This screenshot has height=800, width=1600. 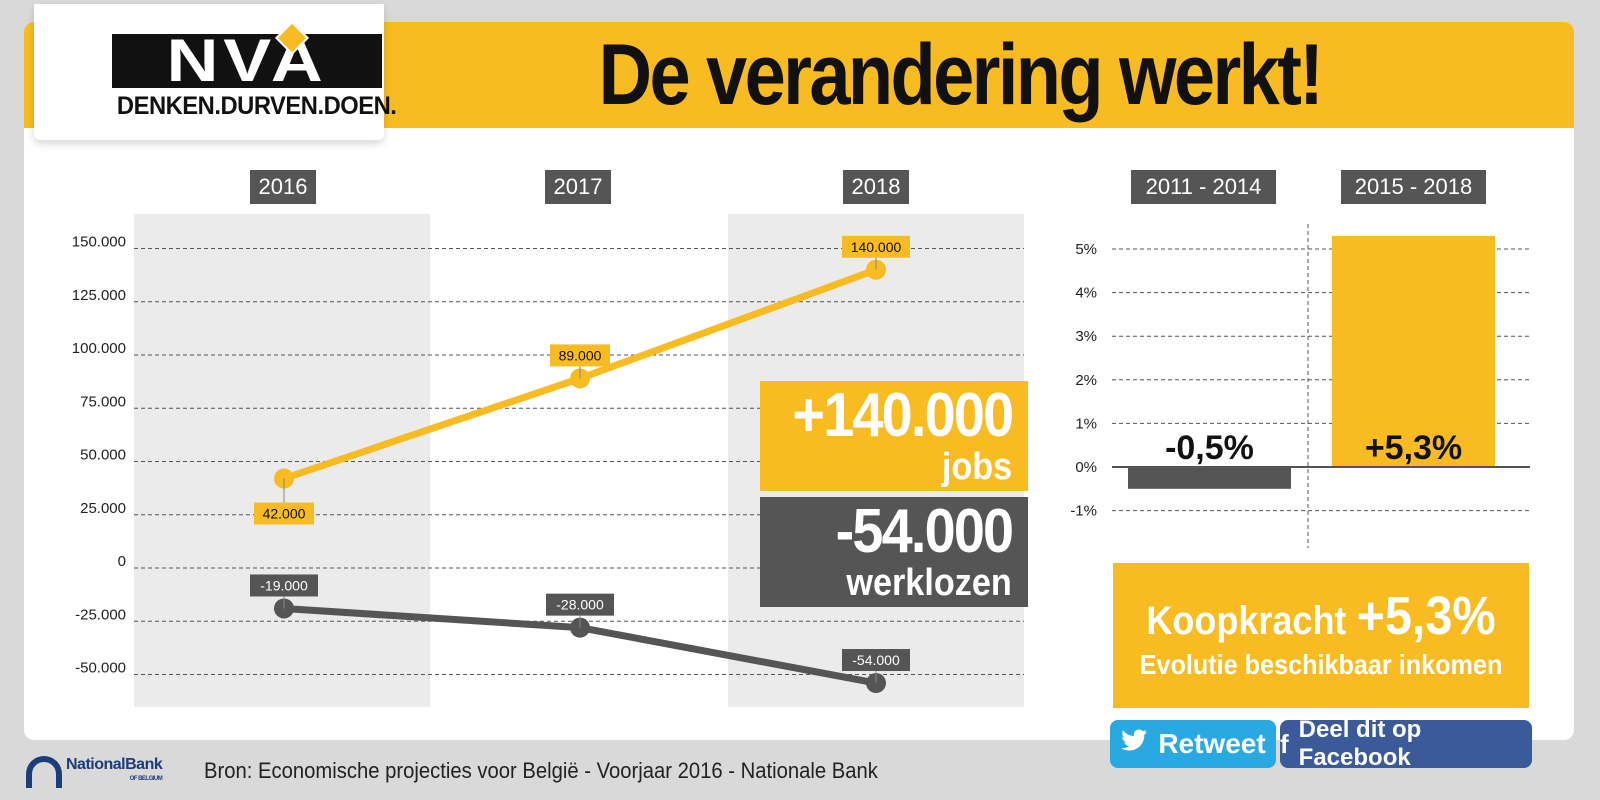 I want to click on year-tag-2016: 2016, so click(x=283, y=187).